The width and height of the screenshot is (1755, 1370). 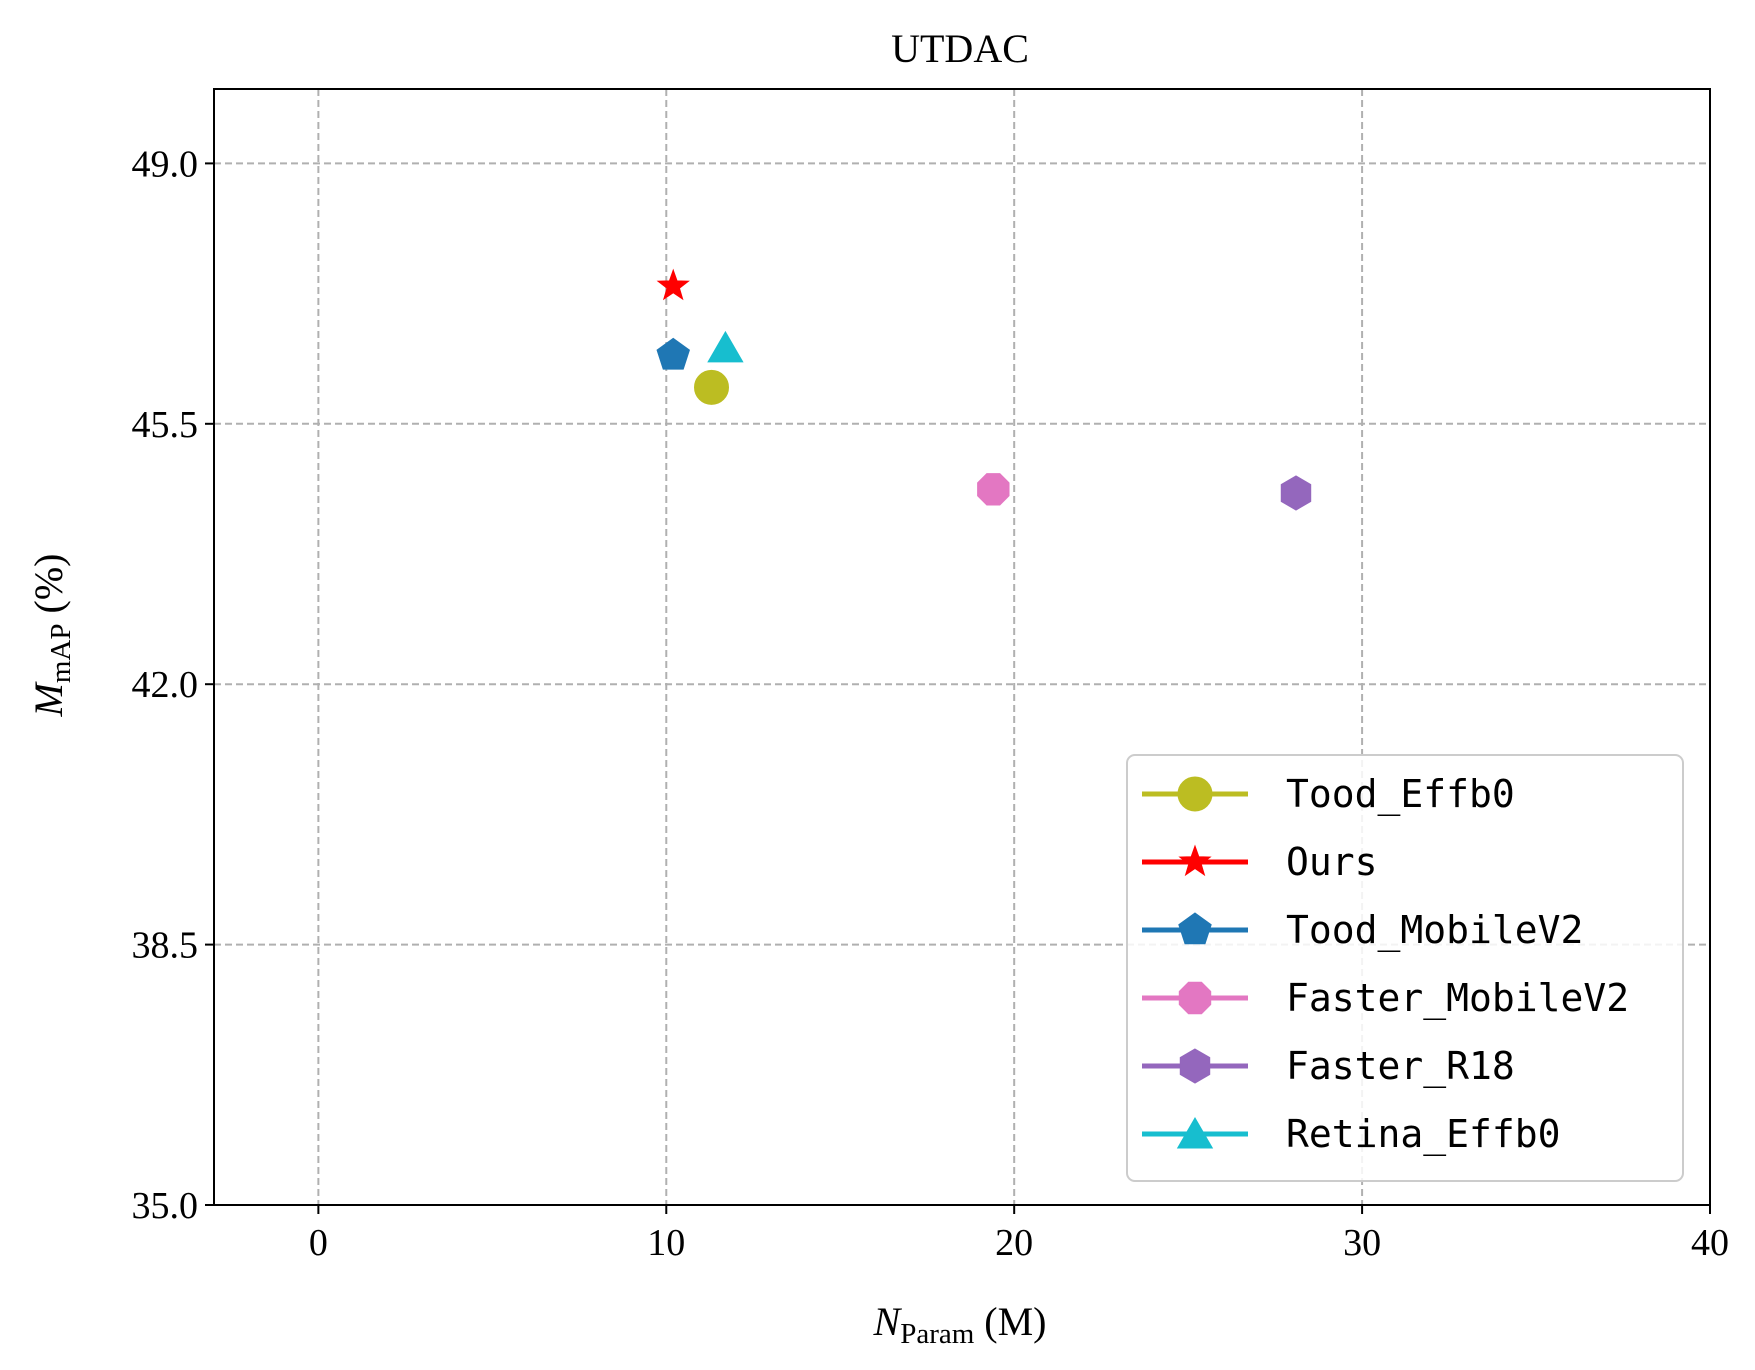 What do you see at coordinates (666, 1243) in the screenshot?
I see `x-tick-label: 10` at bounding box center [666, 1243].